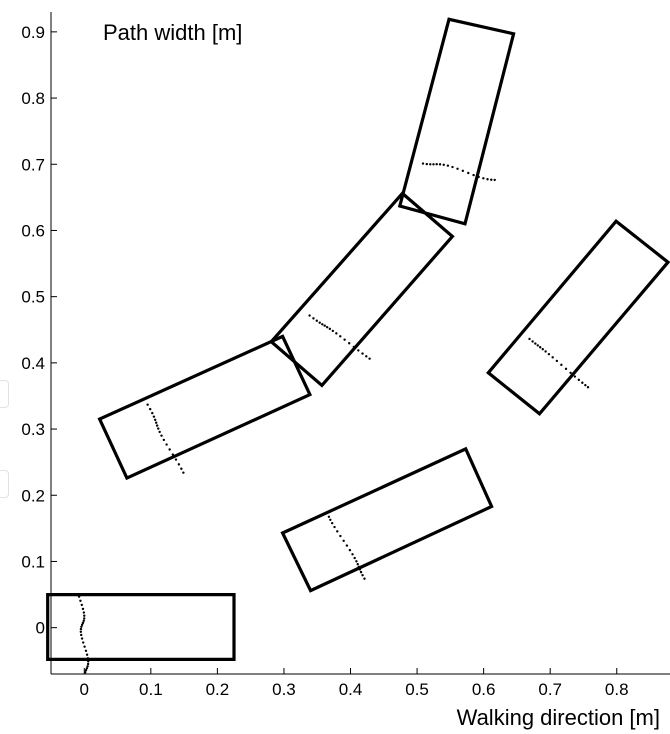 This screenshot has width=670, height=734. What do you see at coordinates (151, 689) in the screenshot?
I see `x-tick-label: 0.1` at bounding box center [151, 689].